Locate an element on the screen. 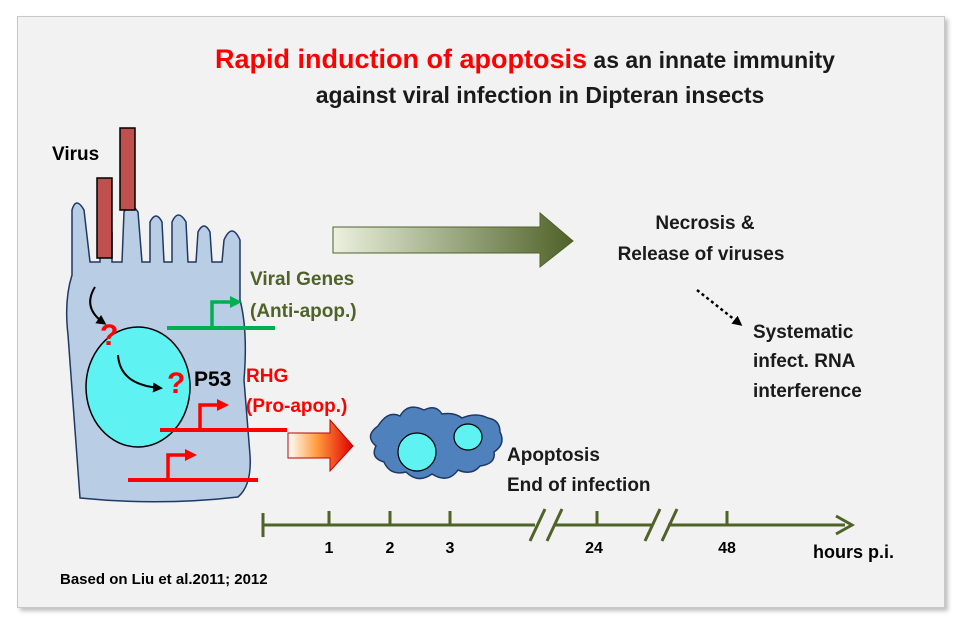 Image resolution: width=960 pixels, height=624 pixels. necrosis-arrow is located at coordinates (453, 240).